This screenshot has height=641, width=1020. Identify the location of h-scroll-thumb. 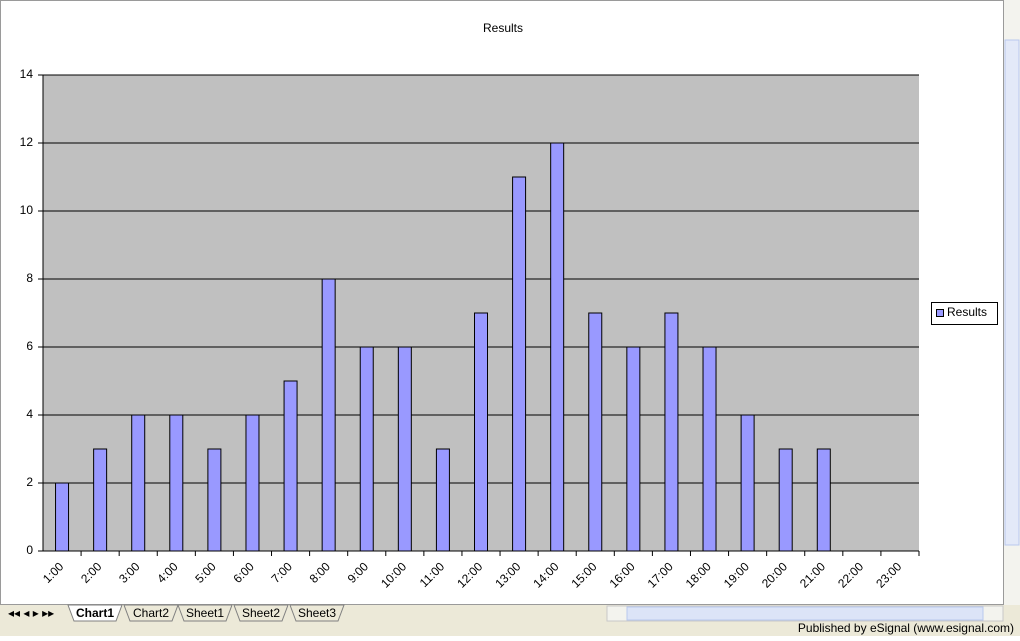
(805, 613).